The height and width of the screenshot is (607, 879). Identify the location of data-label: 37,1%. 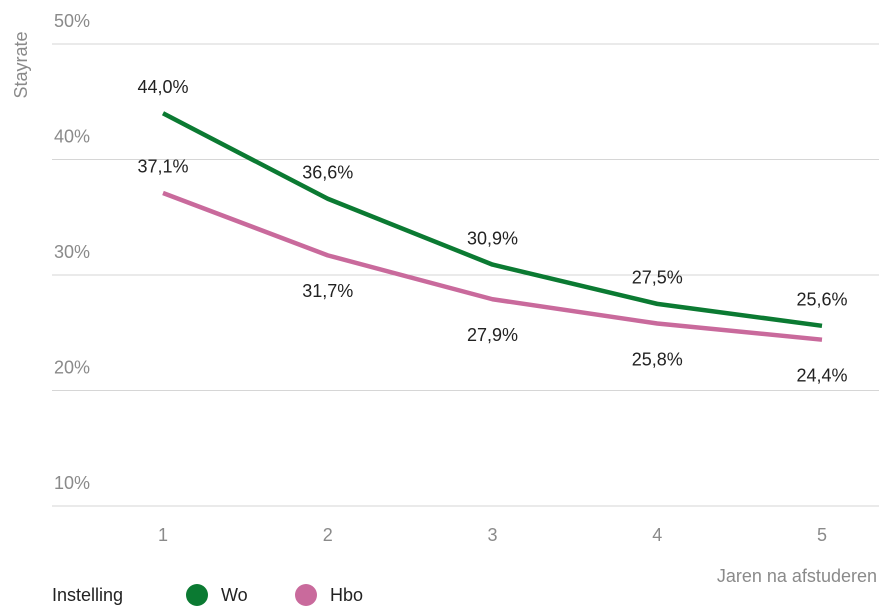
(162, 167).